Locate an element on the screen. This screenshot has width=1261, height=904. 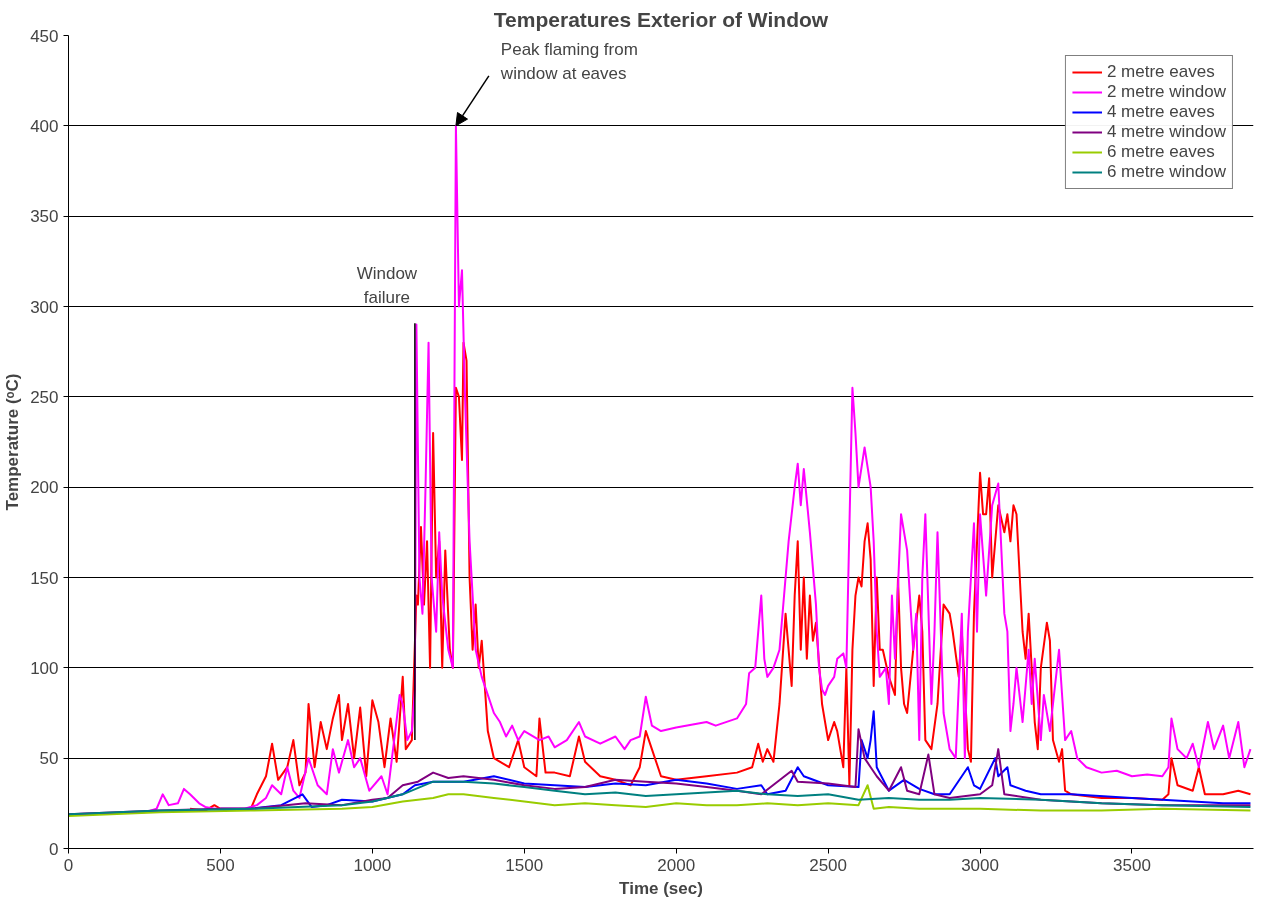
legend-label: 2 metre window is located at coordinates (1166, 92).